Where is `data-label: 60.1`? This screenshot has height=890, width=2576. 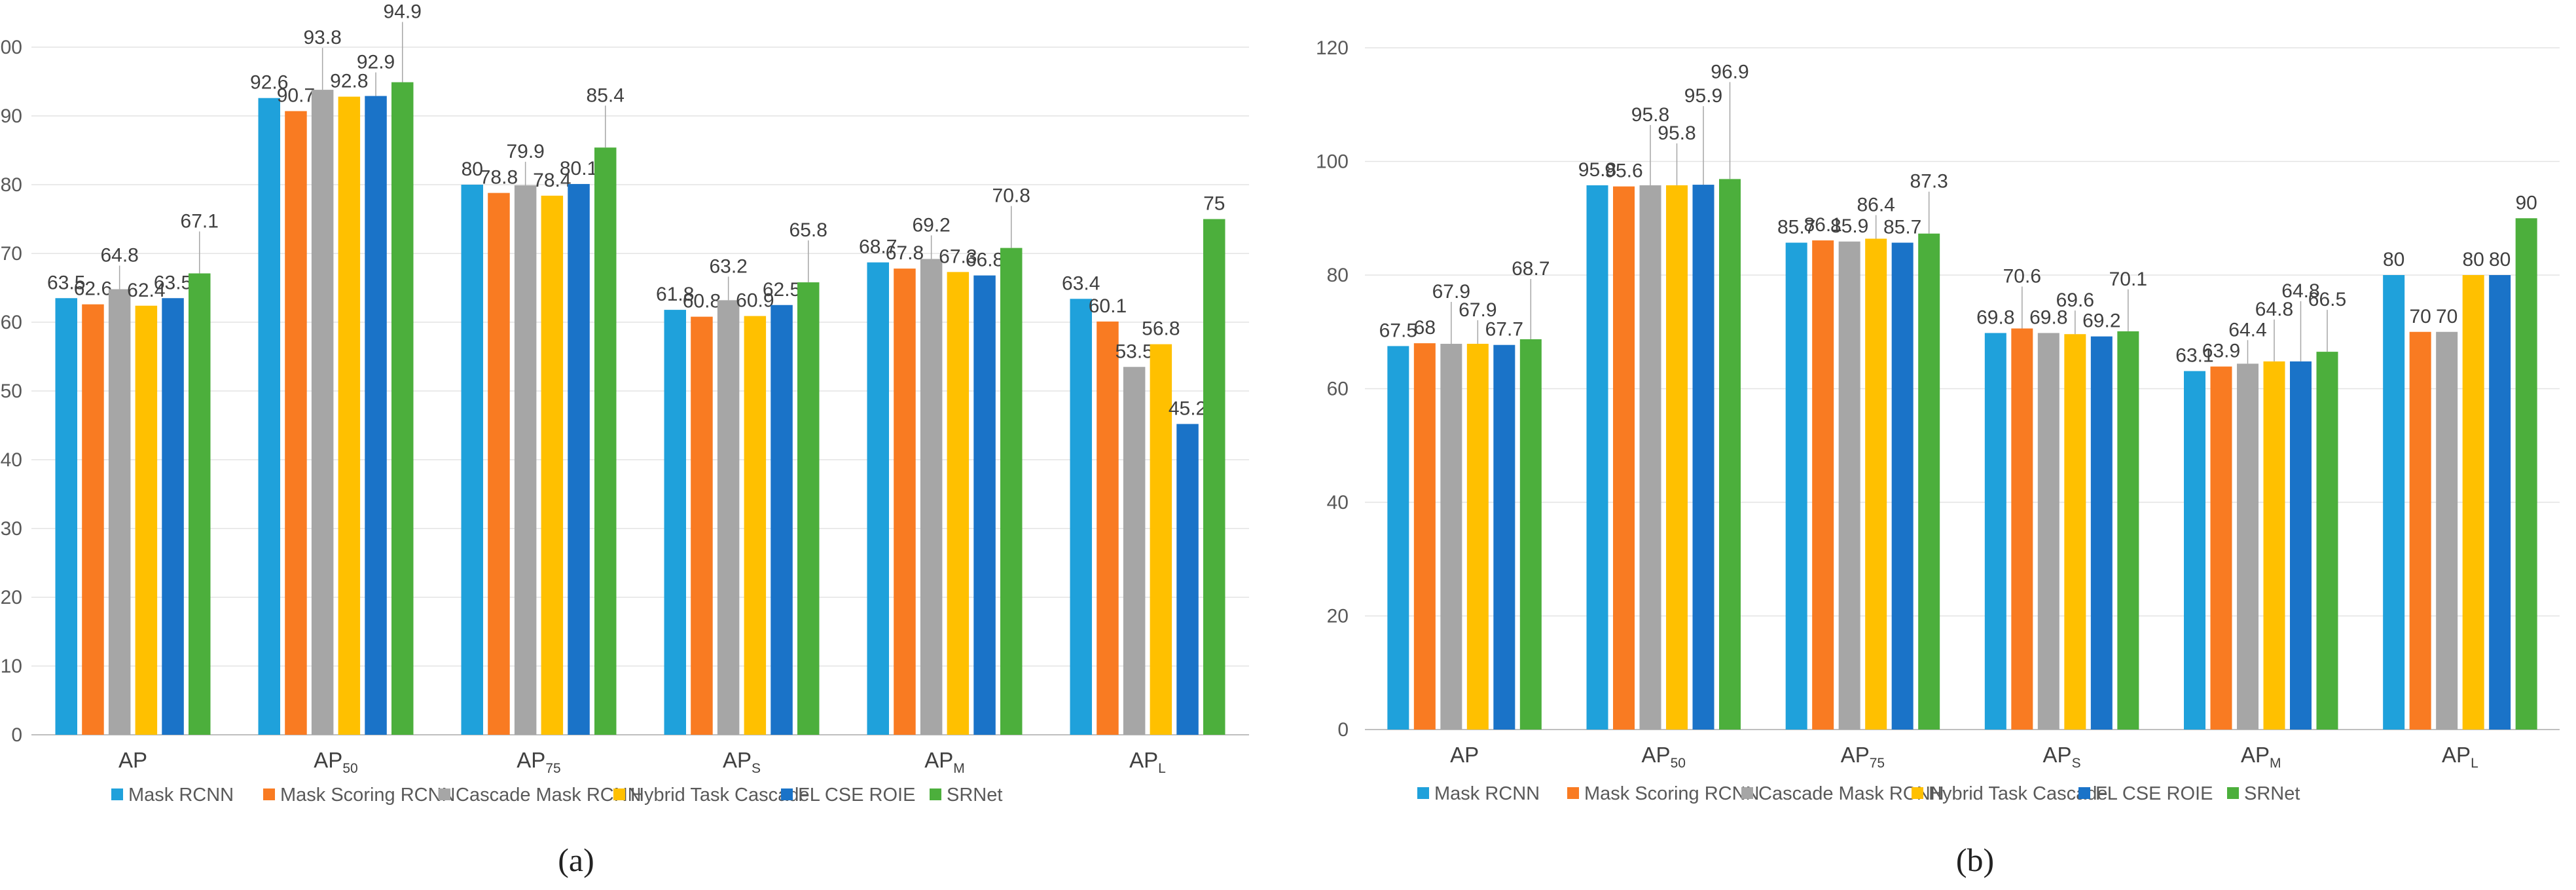
data-label: 60.1 is located at coordinates (1108, 306).